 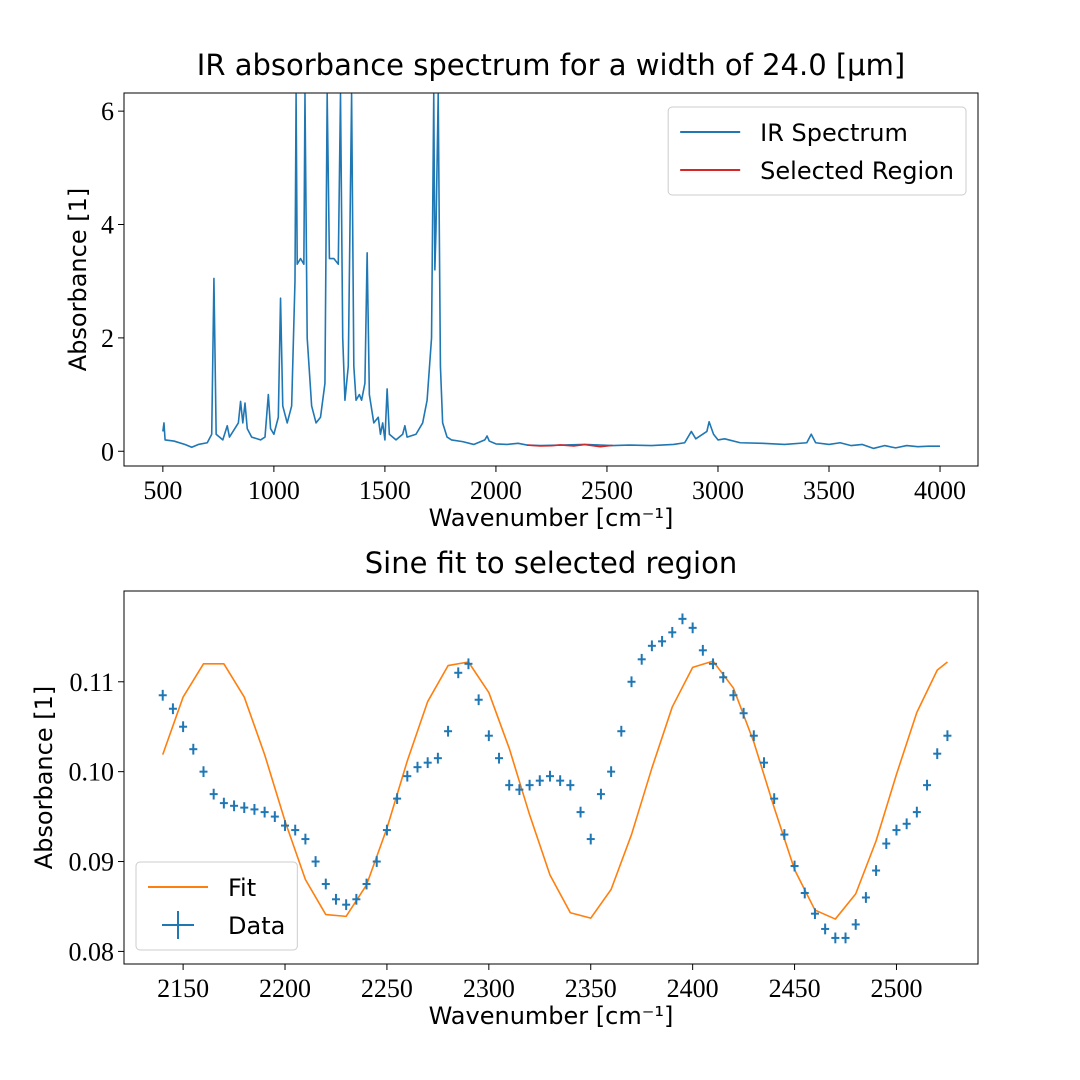 What do you see at coordinates (107, 225) in the screenshot?
I see `y-tick-label: 4` at bounding box center [107, 225].